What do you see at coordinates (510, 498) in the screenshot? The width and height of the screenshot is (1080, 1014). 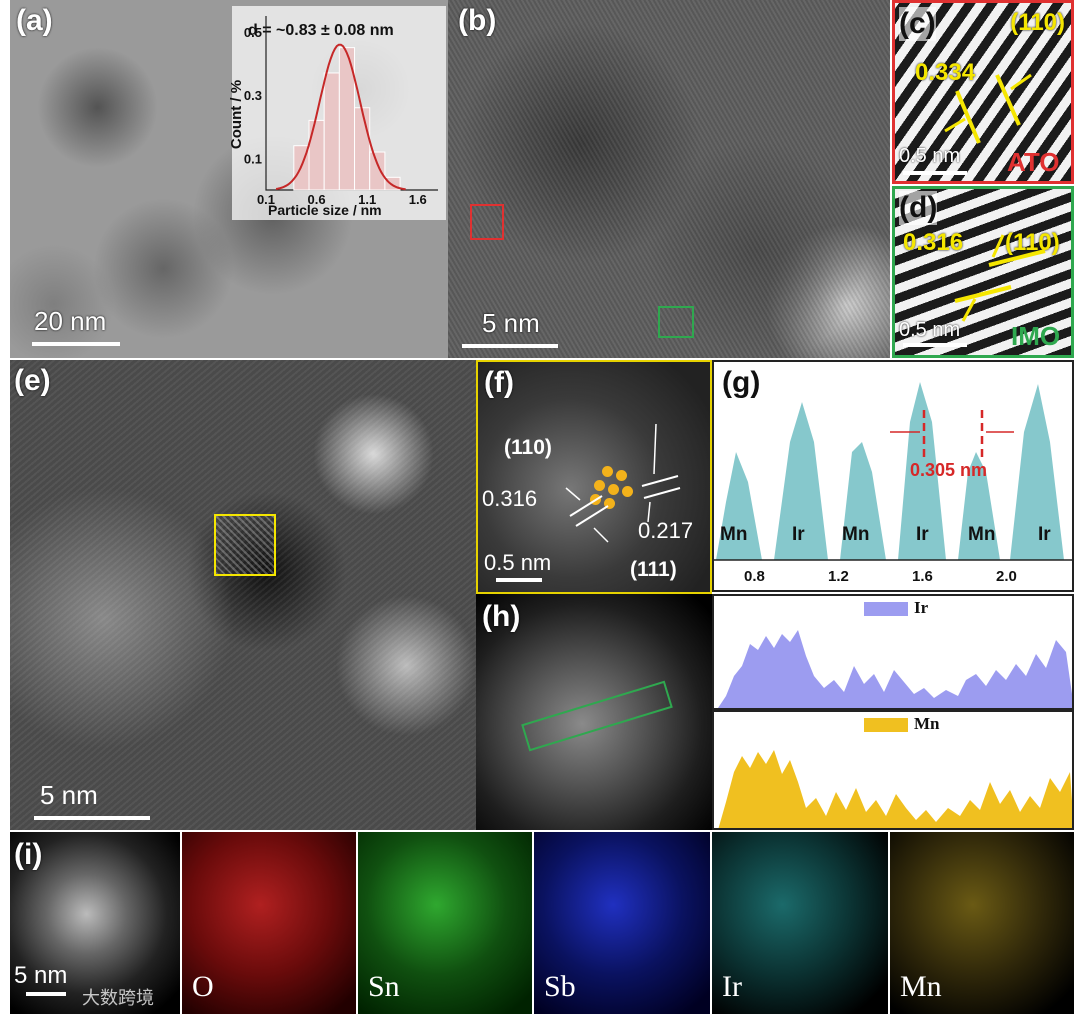 I see `panel-f-spacing-316: 0.316` at bounding box center [510, 498].